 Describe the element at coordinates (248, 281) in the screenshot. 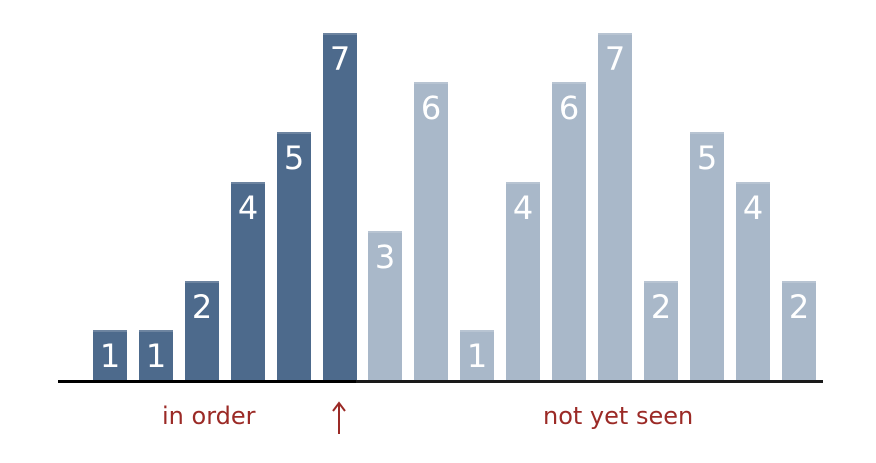

I see `bar-in-order: 4` at that location.